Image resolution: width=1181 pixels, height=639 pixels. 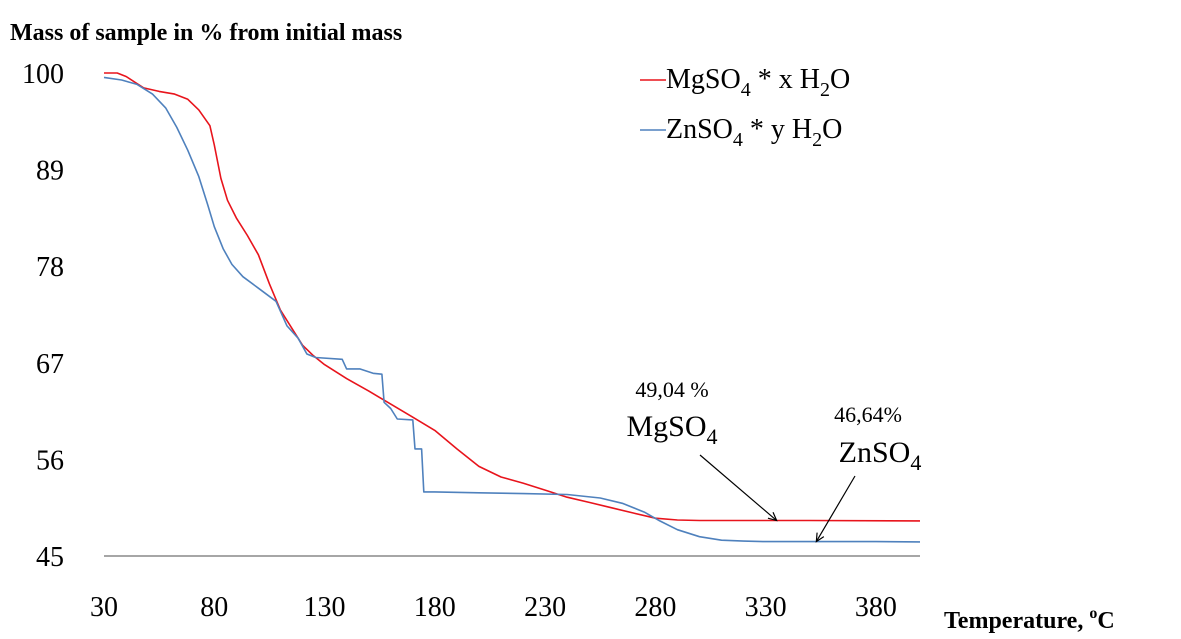 I want to click on legend: MgSO4 * x H2O ZnSO4 * y H2O, so click(x=745, y=107).